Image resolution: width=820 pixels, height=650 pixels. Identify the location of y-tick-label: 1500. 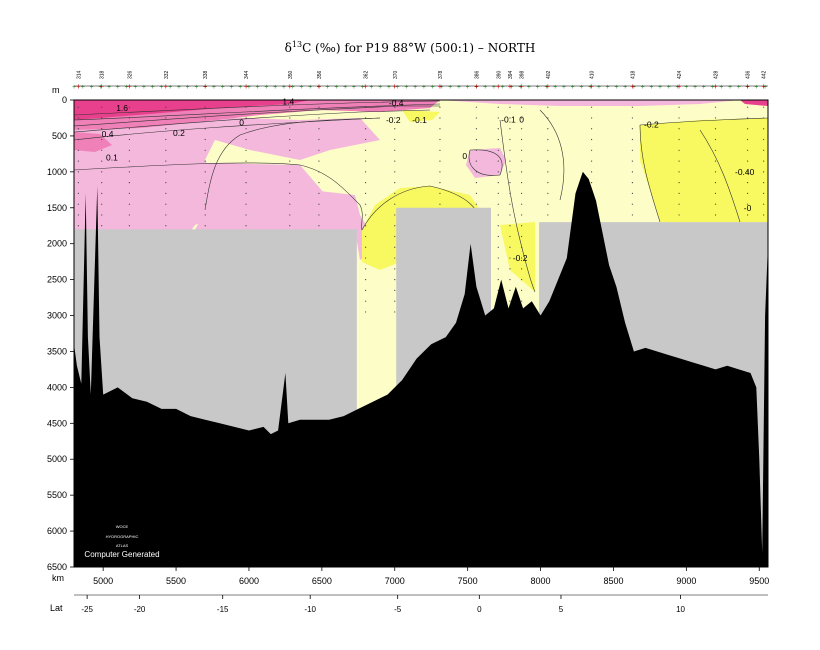
(57, 208).